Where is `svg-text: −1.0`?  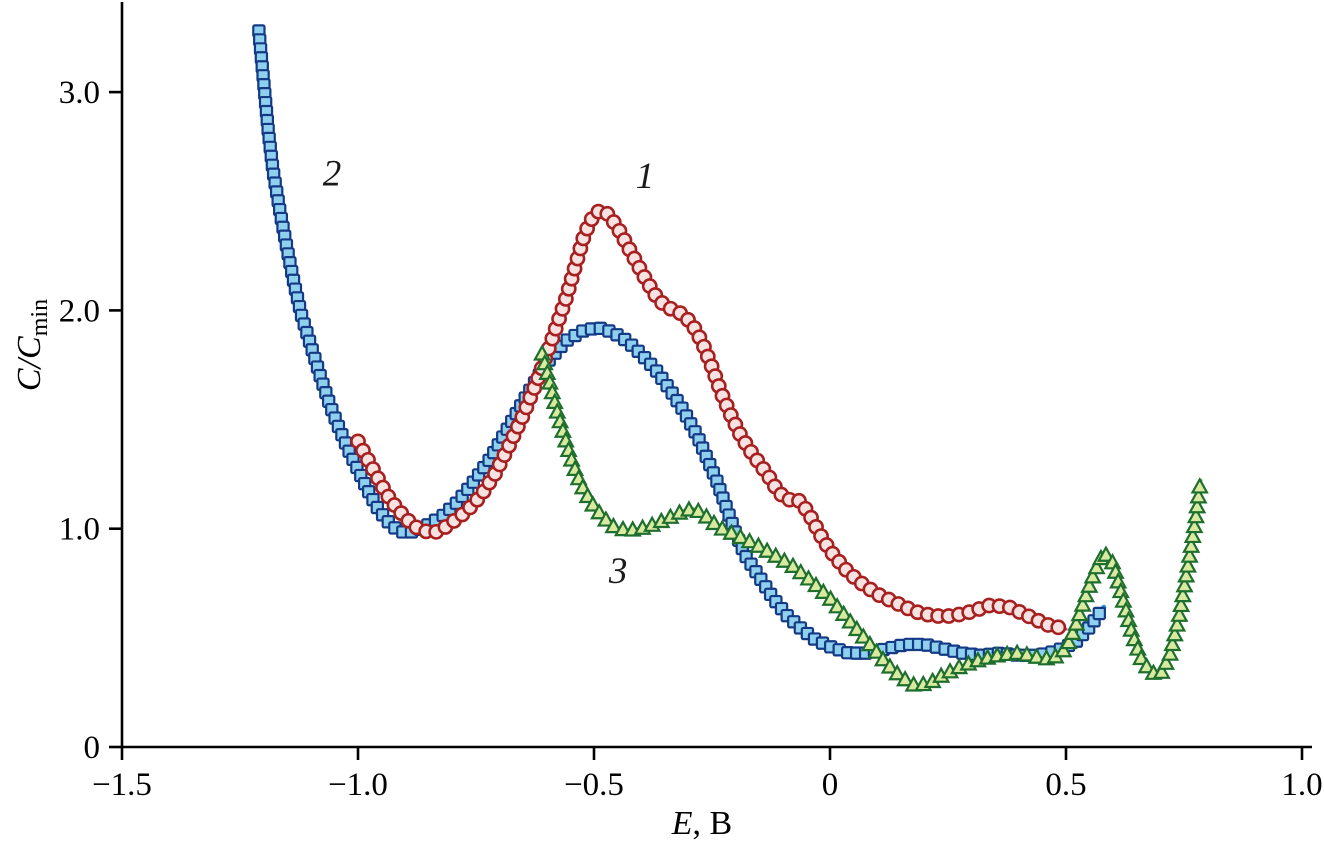
svg-text: −1.0 is located at coordinates (358, 785).